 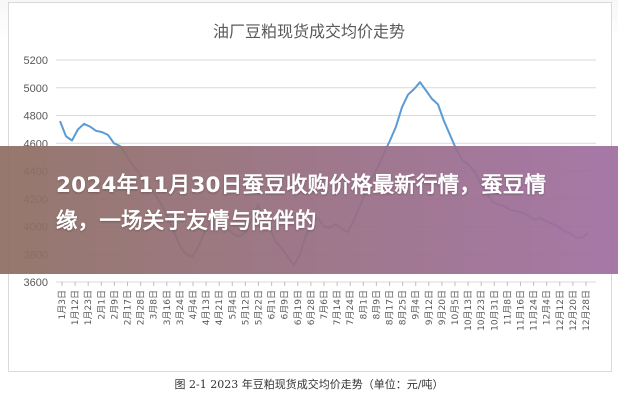 I want to click on y-tick-label: 3600, so click(x=36, y=283).